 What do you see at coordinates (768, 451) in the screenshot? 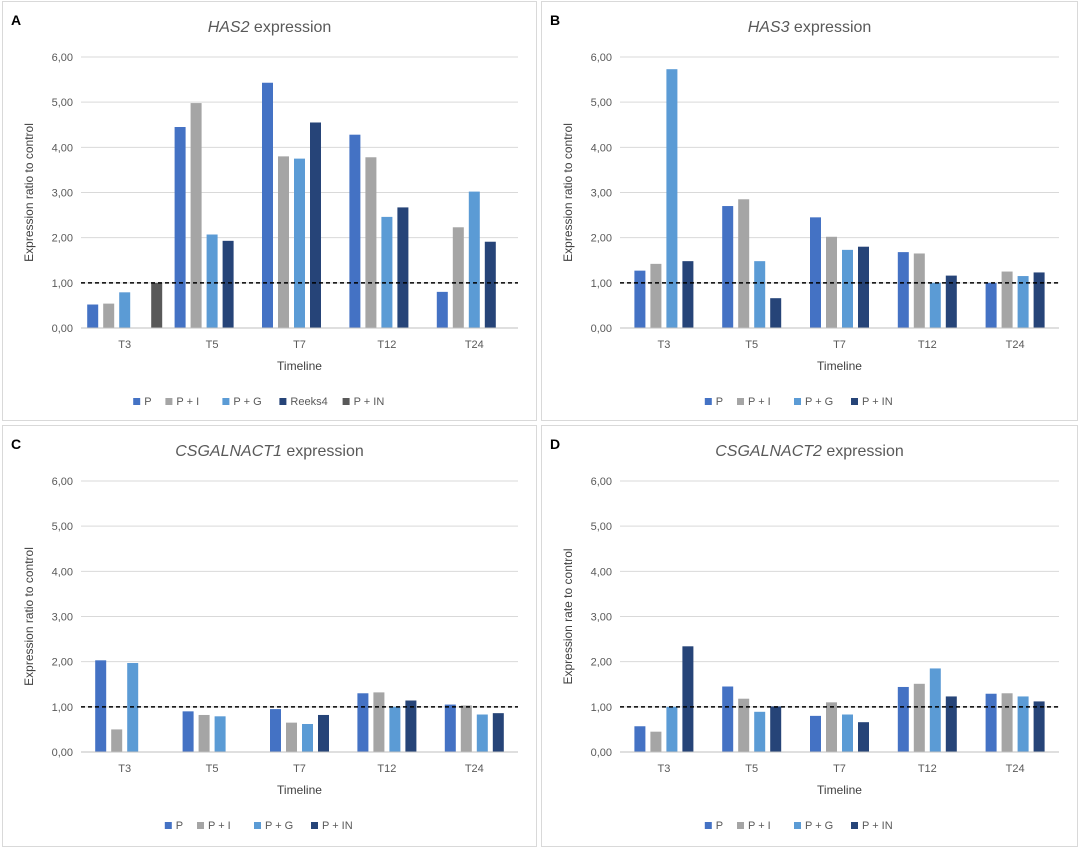
I see `chart-title-gene: CSGALNACT2` at bounding box center [768, 451].